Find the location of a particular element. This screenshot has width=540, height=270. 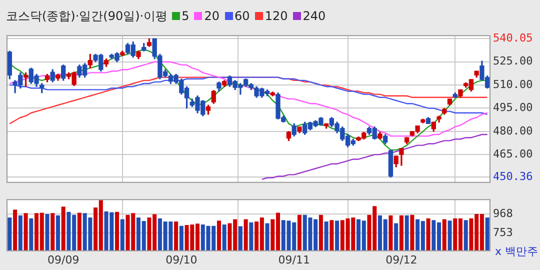

legend-label: 240 is located at coordinates (314, 16).